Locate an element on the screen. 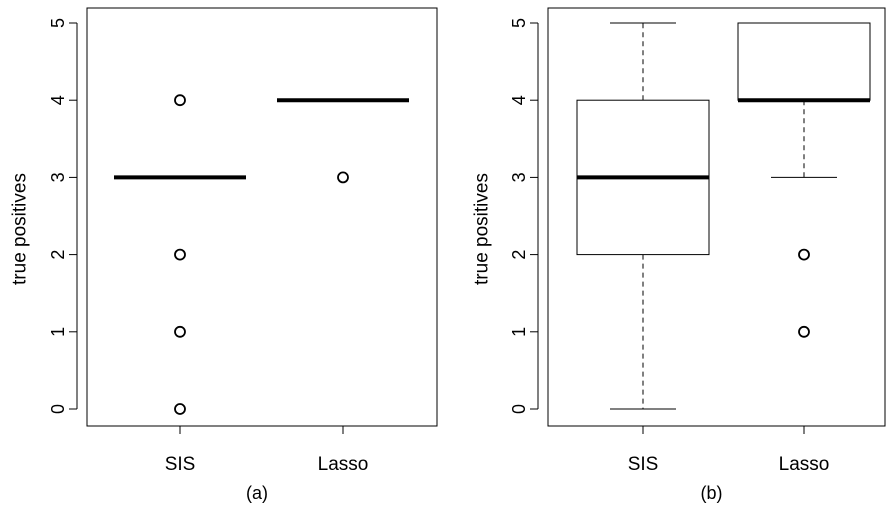 The image size is (895, 507). panel-a-box-sis is located at coordinates (180, 254).